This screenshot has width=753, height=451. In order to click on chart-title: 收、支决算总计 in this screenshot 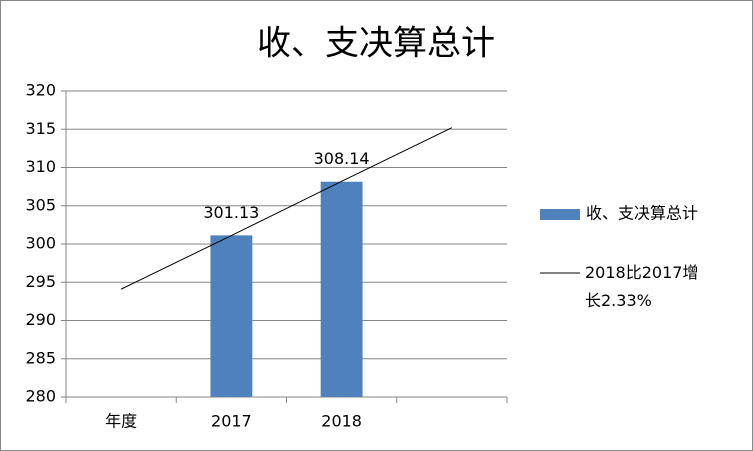, I will do `click(376, 44)`.